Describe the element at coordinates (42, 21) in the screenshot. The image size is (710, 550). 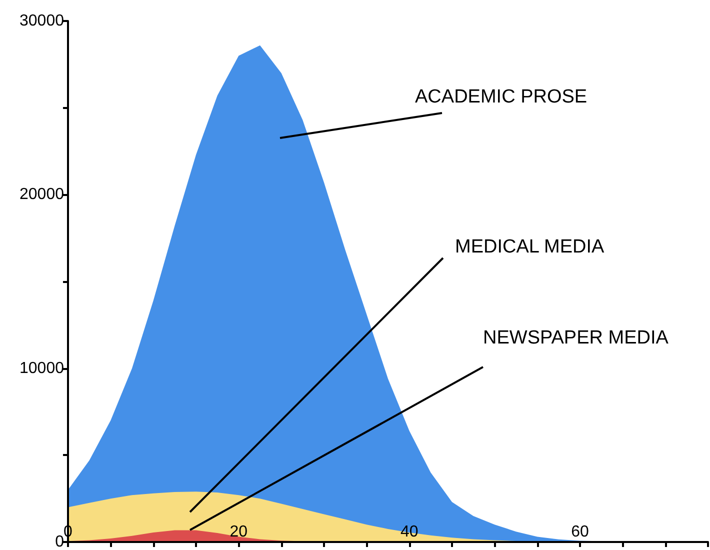
I see `y-tick-label: 30000` at that location.